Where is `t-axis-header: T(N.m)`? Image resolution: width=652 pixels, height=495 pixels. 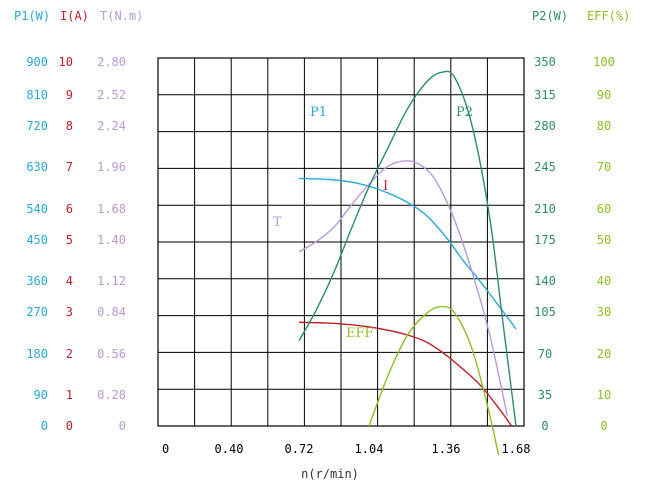
t-axis-header: T(N.m) is located at coordinates (121, 16).